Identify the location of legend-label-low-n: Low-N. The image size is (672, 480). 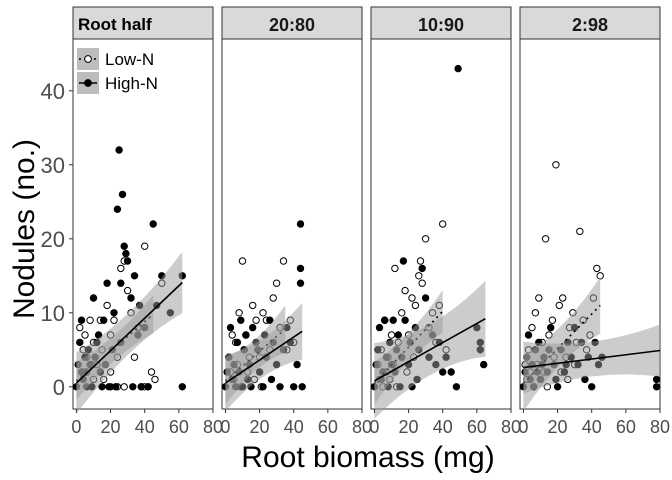
(129, 59).